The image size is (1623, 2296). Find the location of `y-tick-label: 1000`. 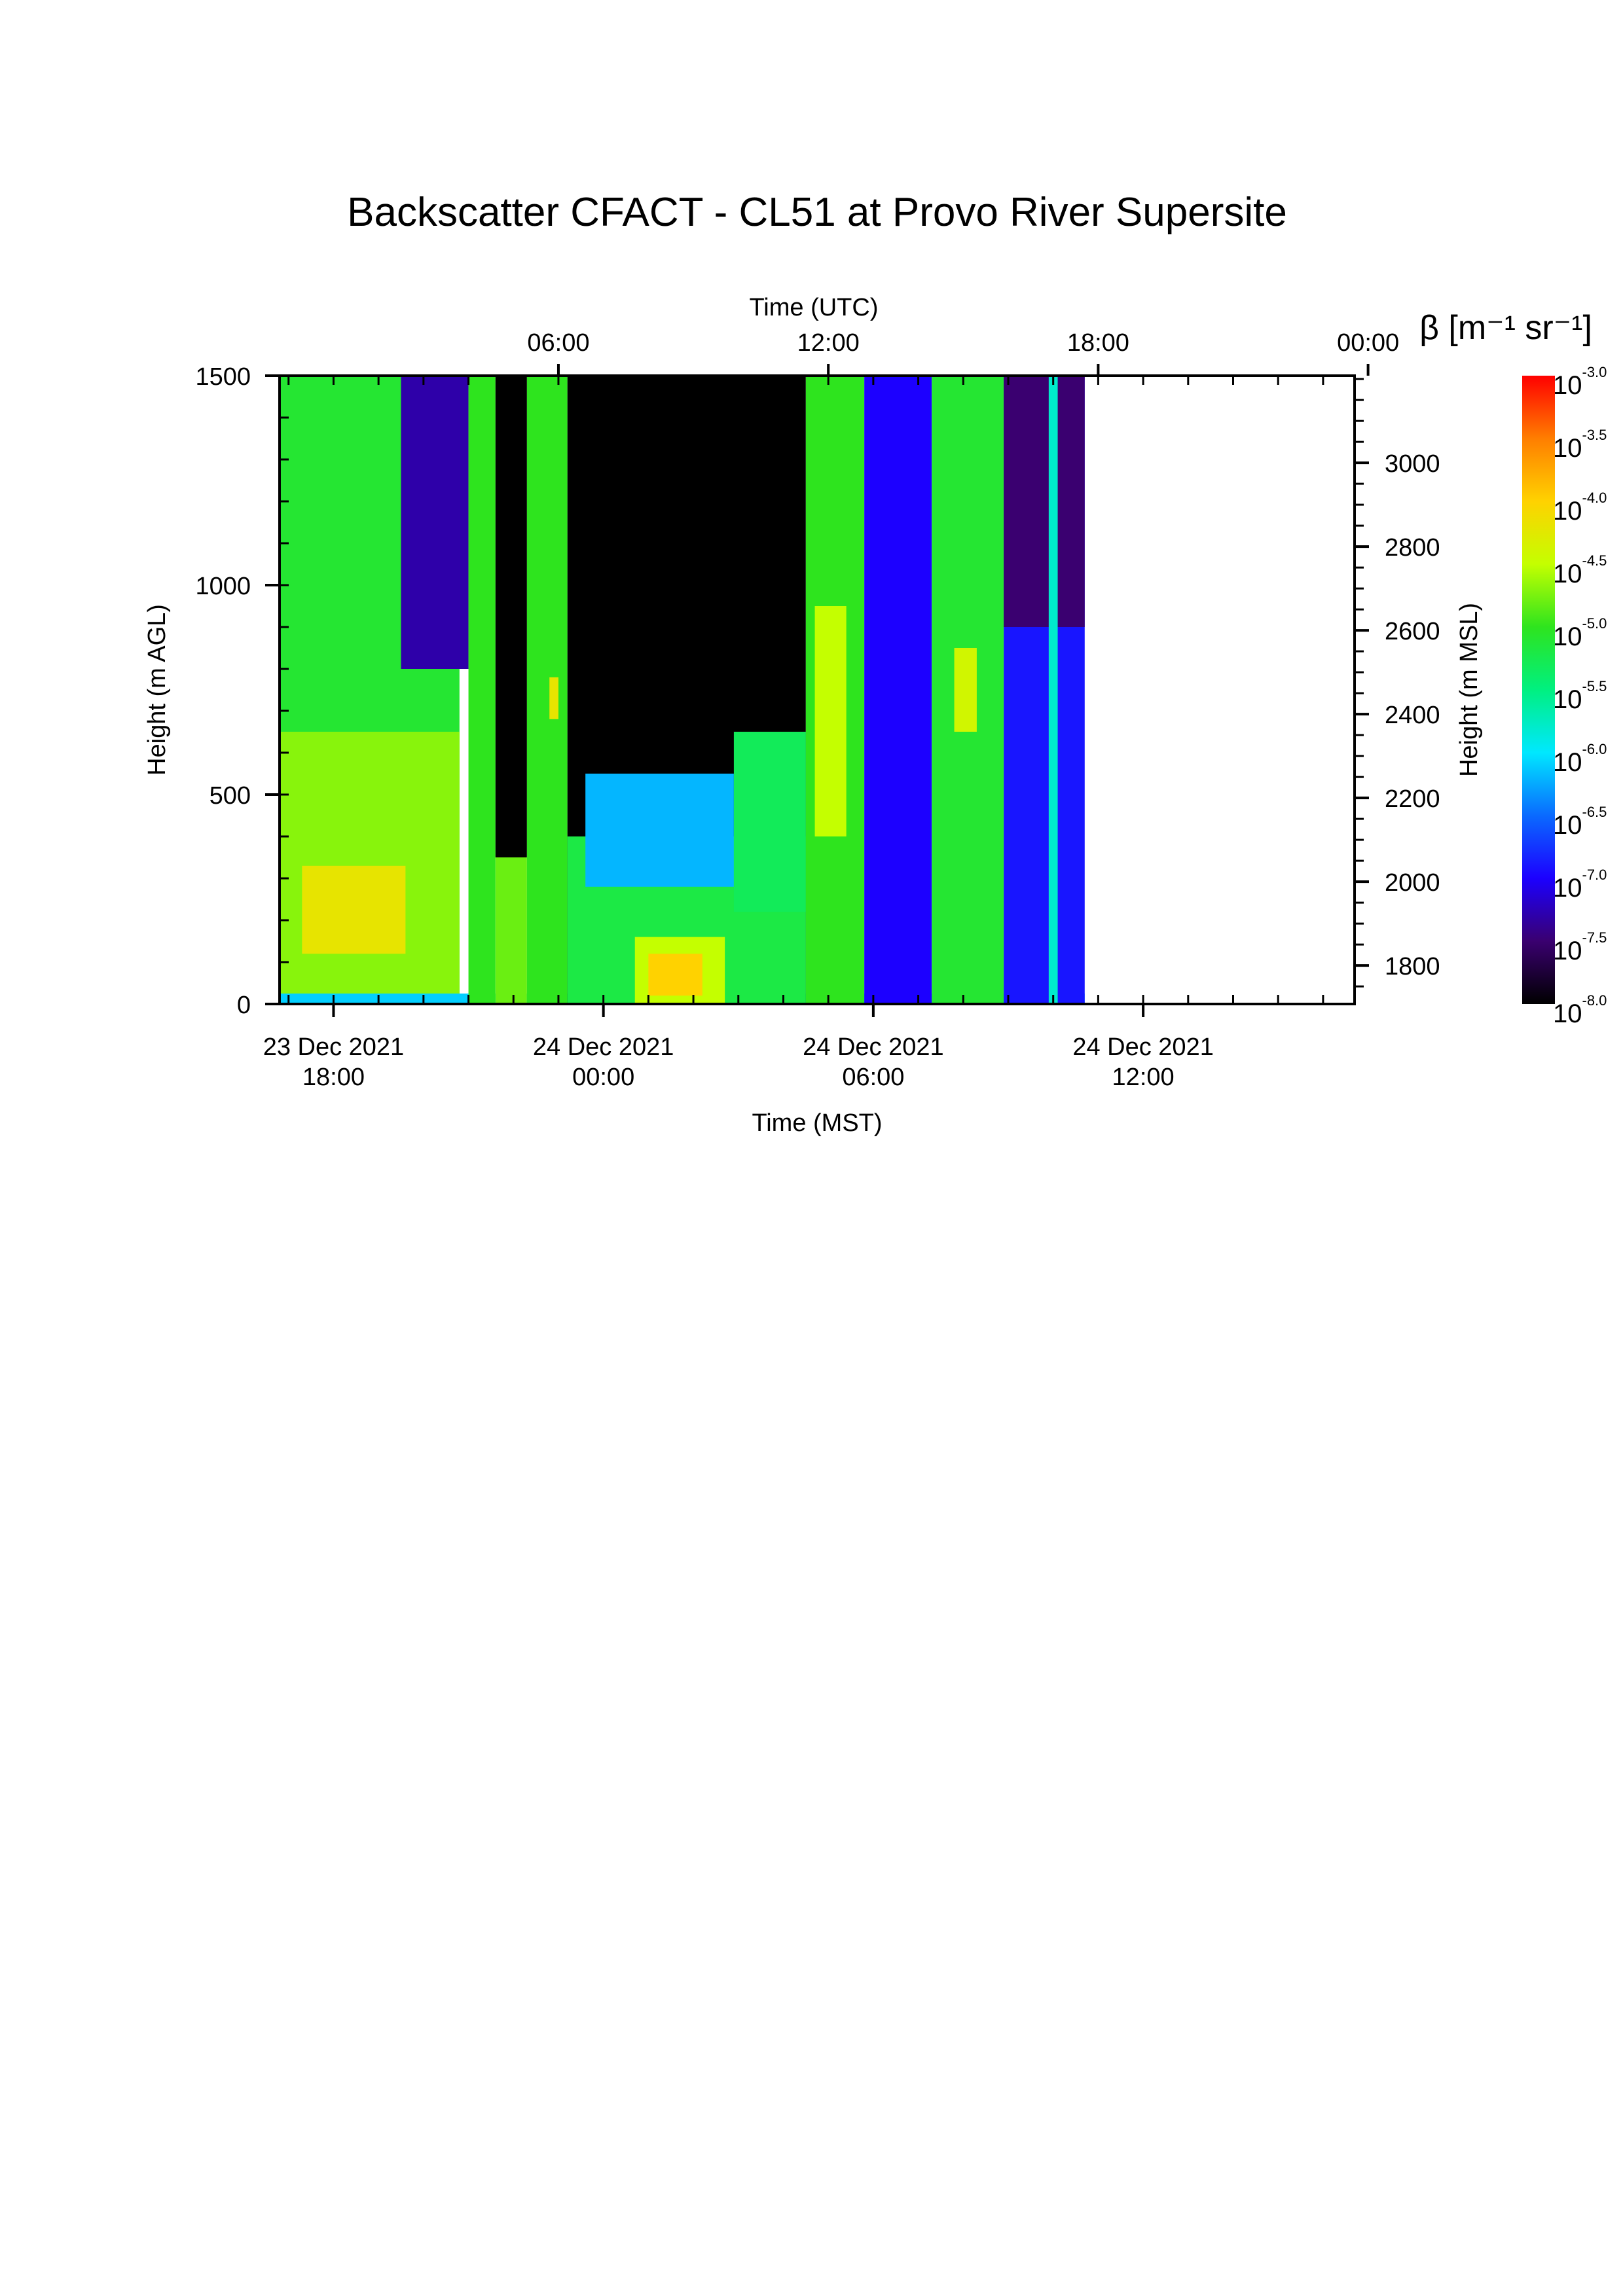

y-tick-label: 1000 is located at coordinates (223, 586).